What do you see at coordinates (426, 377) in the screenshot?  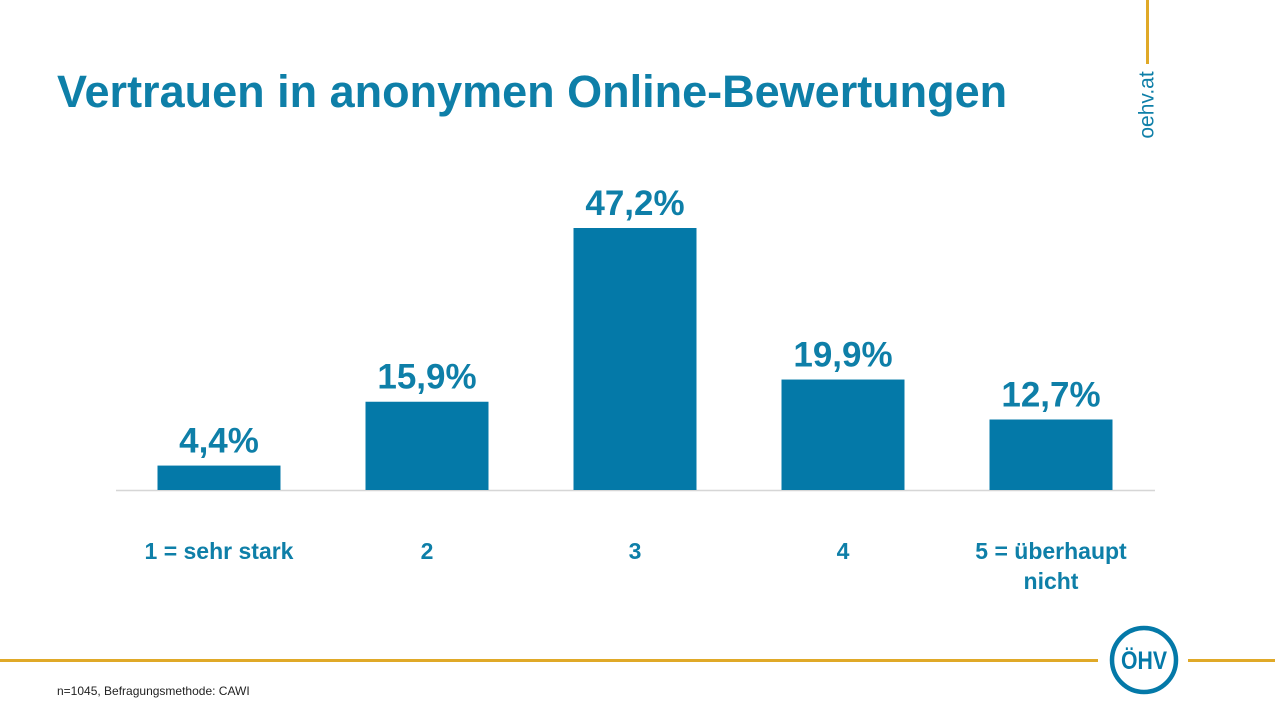 I see `data-label: 15,9%` at bounding box center [426, 377].